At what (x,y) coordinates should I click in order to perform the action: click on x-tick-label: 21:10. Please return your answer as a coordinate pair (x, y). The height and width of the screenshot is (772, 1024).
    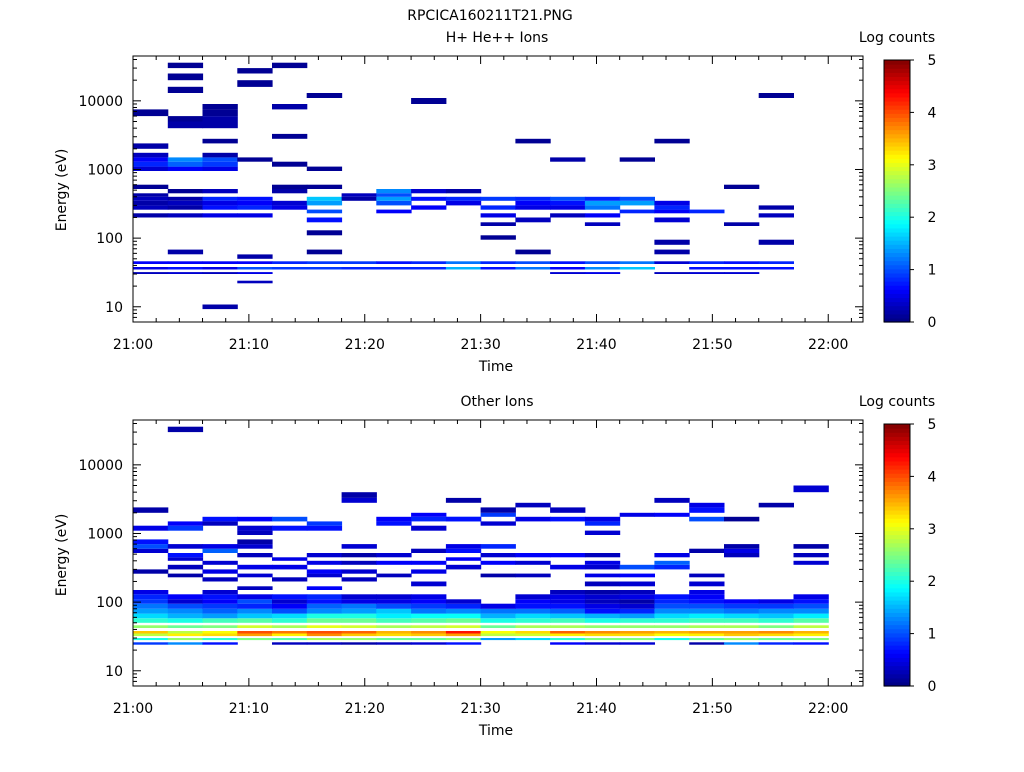
    Looking at the image, I should click on (249, 345).